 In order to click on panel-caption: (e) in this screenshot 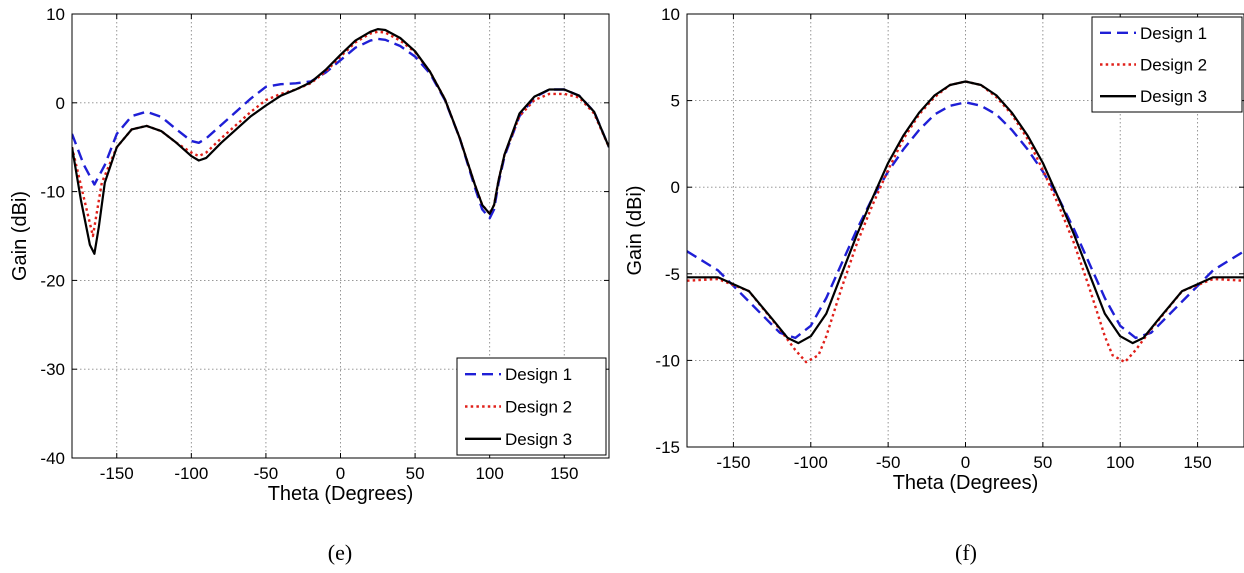, I will do `click(340, 552)`.